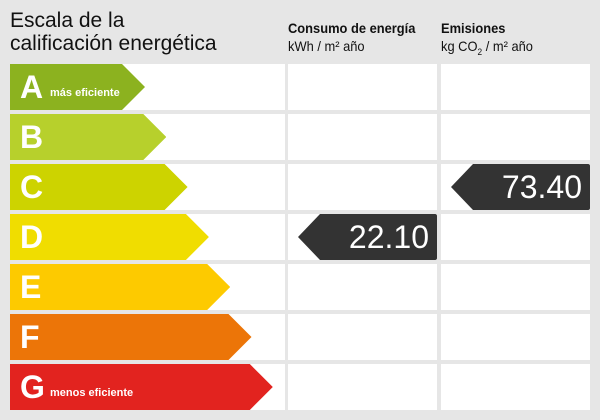 This screenshot has width=600, height=420. Describe the element at coordinates (351, 37) in the screenshot. I see `consumo-header: Consumo de energía kWh / m² año` at that location.